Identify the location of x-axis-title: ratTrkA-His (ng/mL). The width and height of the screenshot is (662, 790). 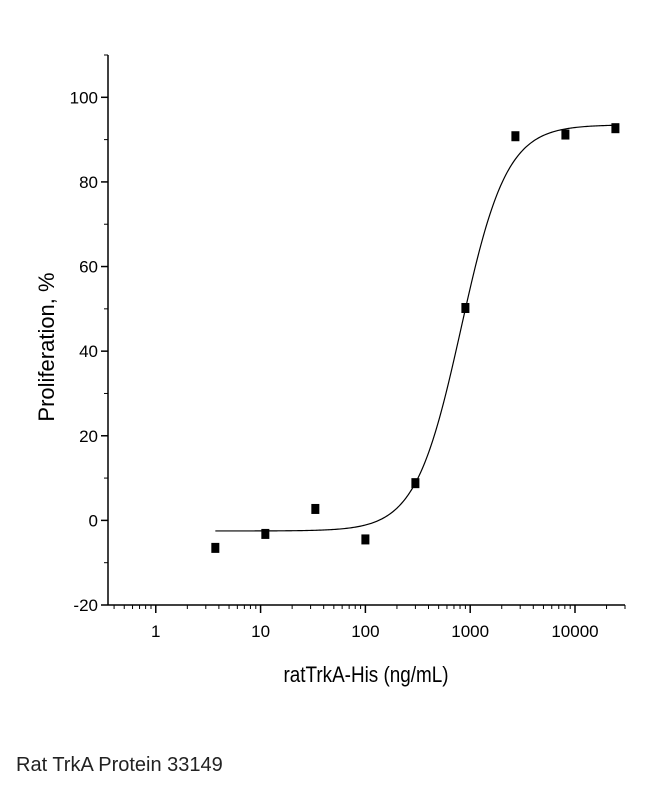
(366, 674).